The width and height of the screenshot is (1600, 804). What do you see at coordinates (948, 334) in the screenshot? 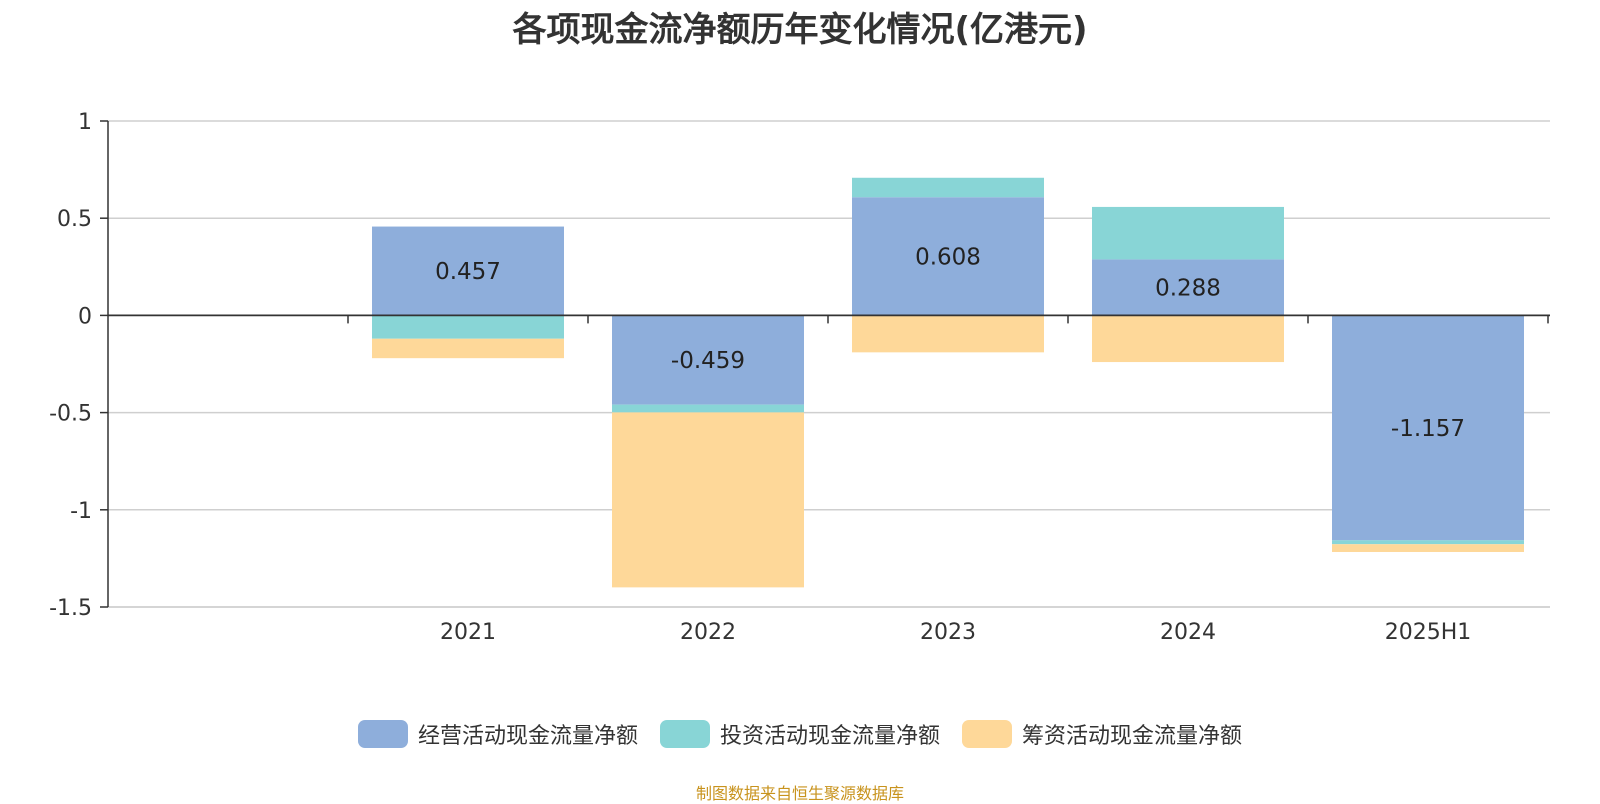
I see `bar-s2-2023` at bounding box center [948, 334].